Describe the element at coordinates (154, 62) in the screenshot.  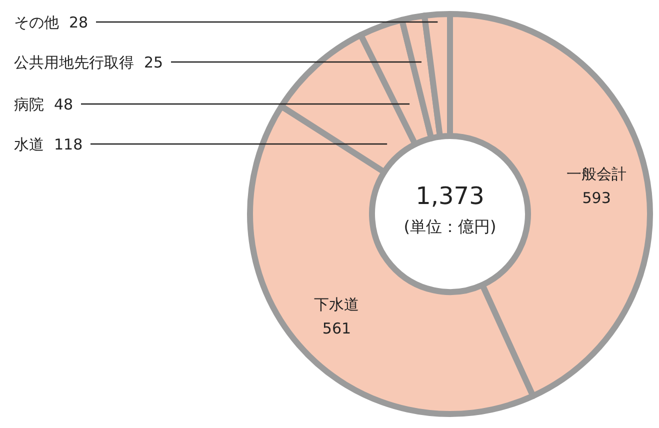
I see `data-label: 25` at that location.